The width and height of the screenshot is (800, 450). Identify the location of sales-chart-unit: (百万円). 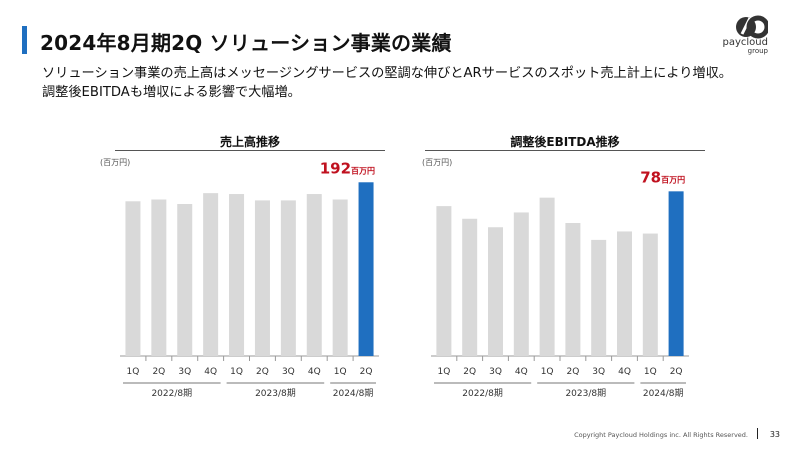
(115, 162).